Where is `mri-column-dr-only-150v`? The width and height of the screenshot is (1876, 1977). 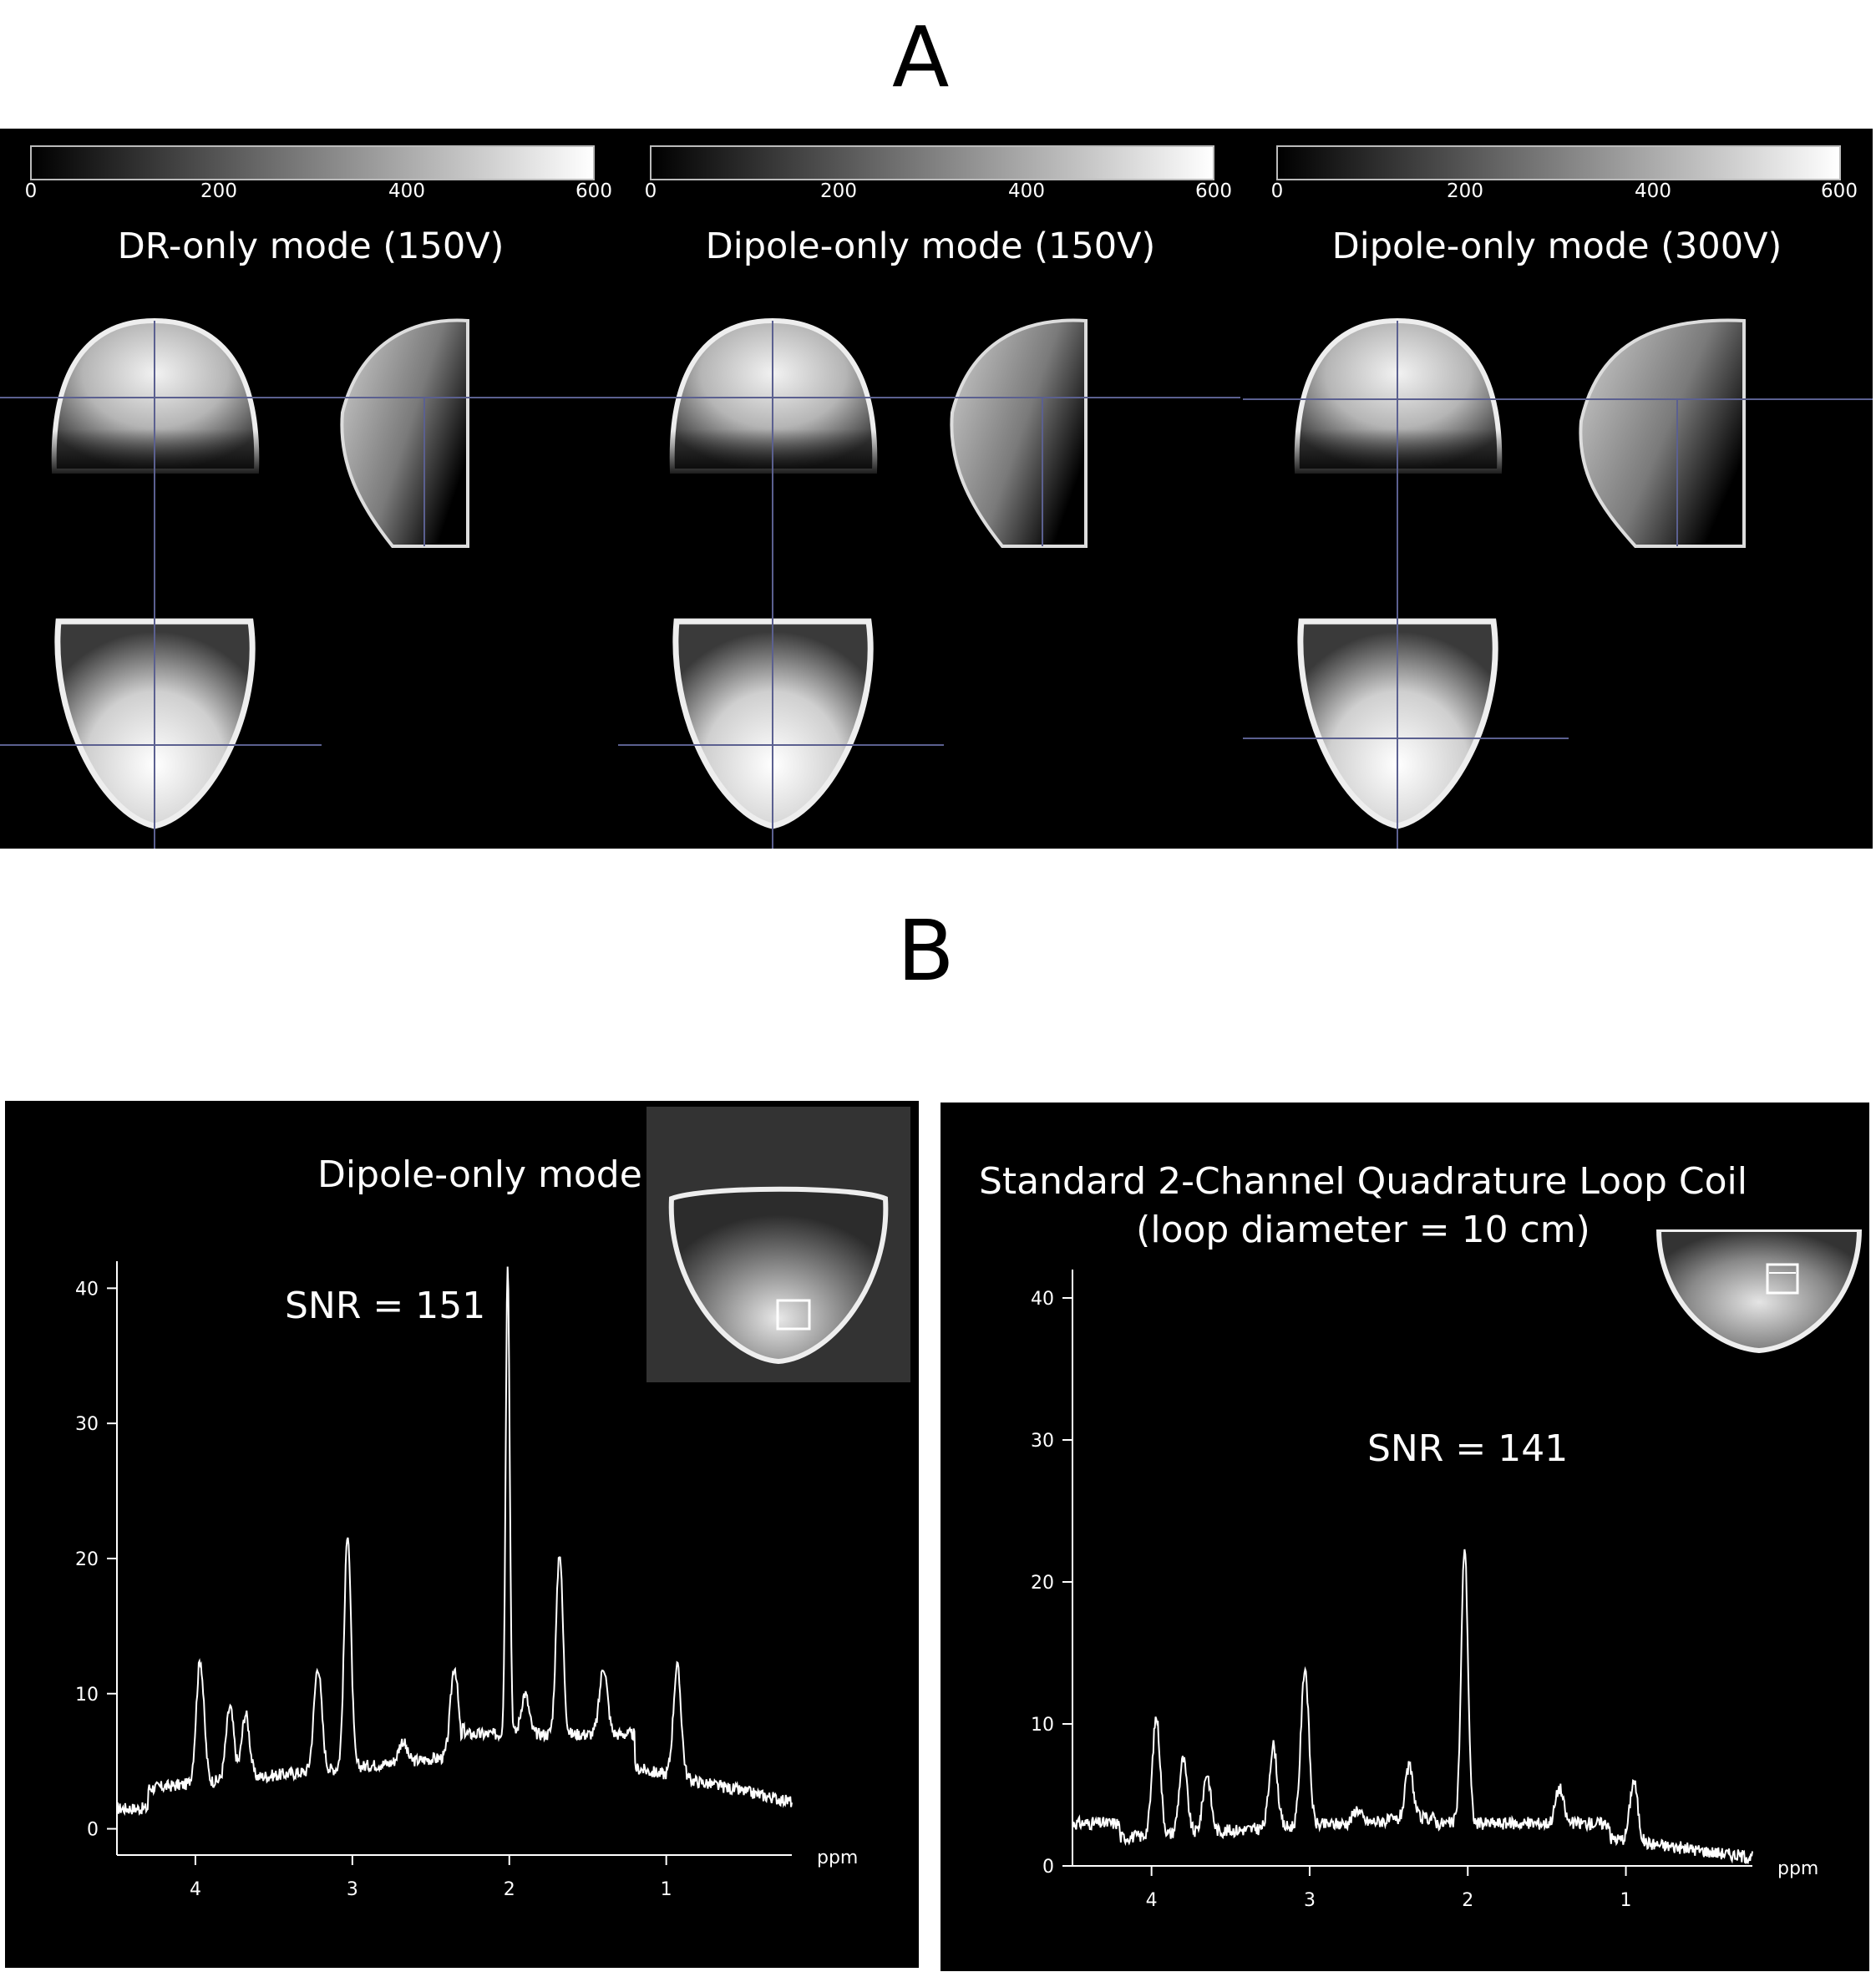
mri-column-dr-only-150v is located at coordinates (309, 583).